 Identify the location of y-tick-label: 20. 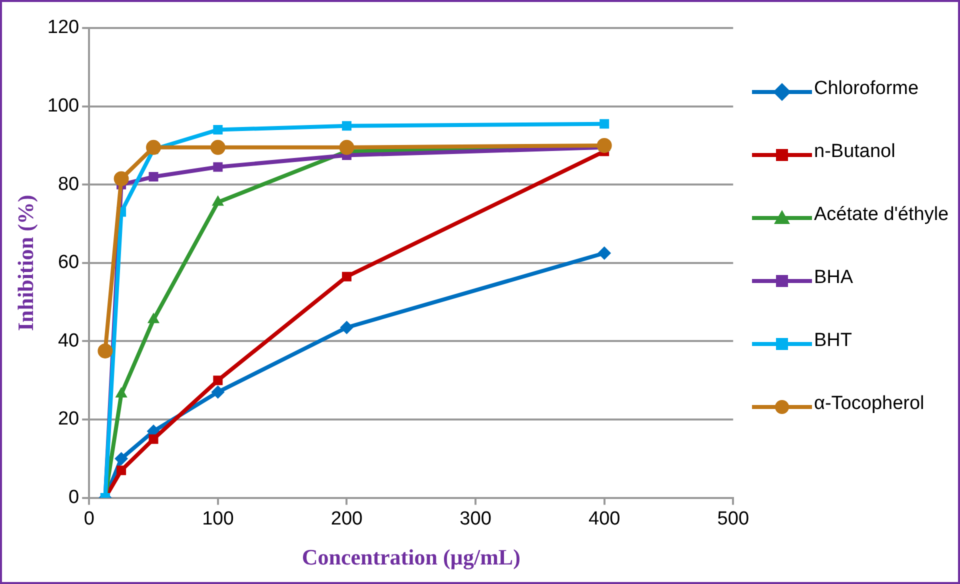
(69, 419).